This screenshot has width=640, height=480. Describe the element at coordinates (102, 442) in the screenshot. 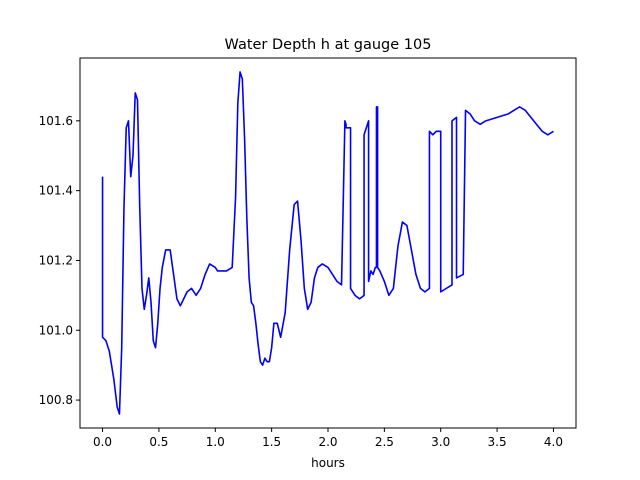

I see `x-tick-label: 0.0` at that location.